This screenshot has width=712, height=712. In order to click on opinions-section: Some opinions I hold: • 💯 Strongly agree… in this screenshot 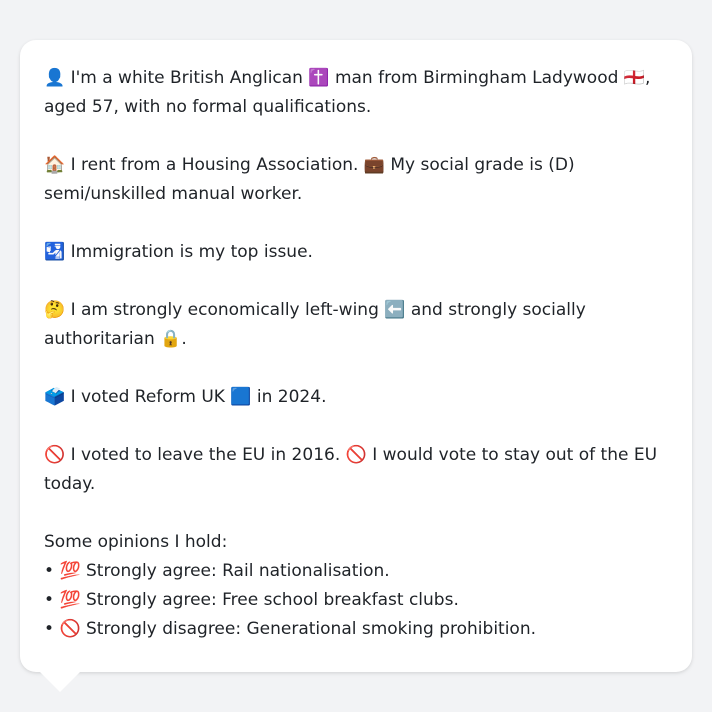, I will do `click(357, 586)`.